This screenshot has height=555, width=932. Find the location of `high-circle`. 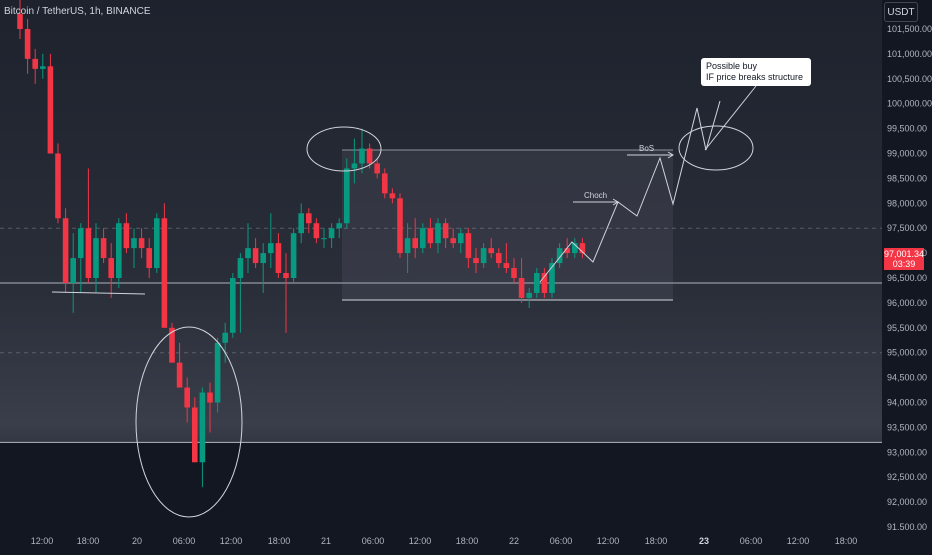

high-circle is located at coordinates (344, 149).